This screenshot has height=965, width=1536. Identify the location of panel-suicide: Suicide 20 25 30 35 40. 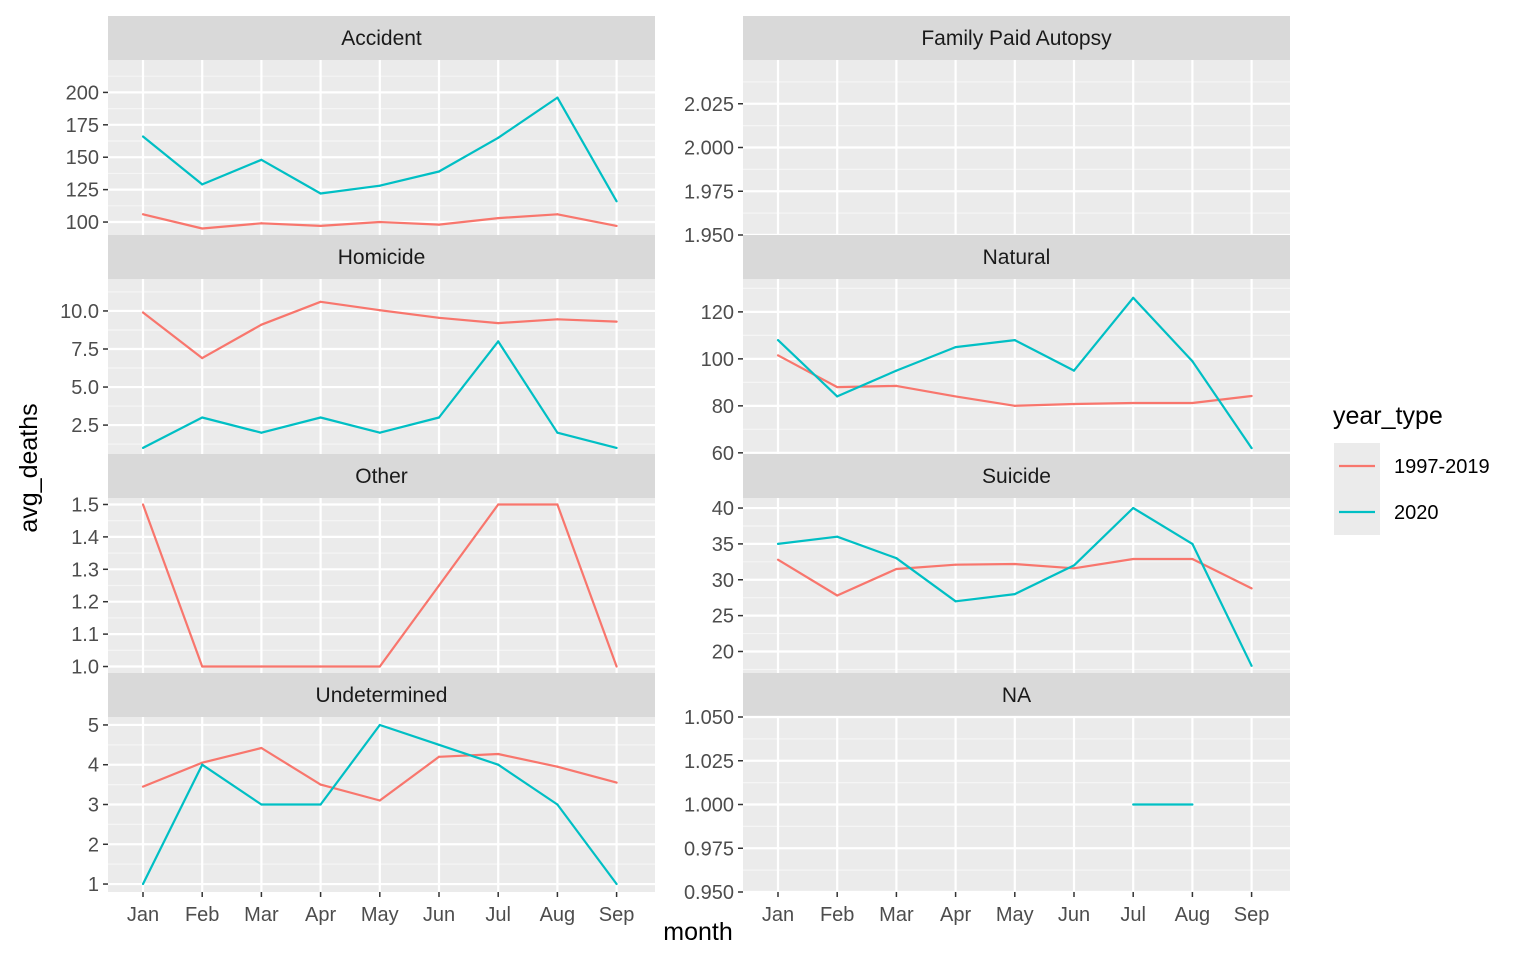
(1001, 563).